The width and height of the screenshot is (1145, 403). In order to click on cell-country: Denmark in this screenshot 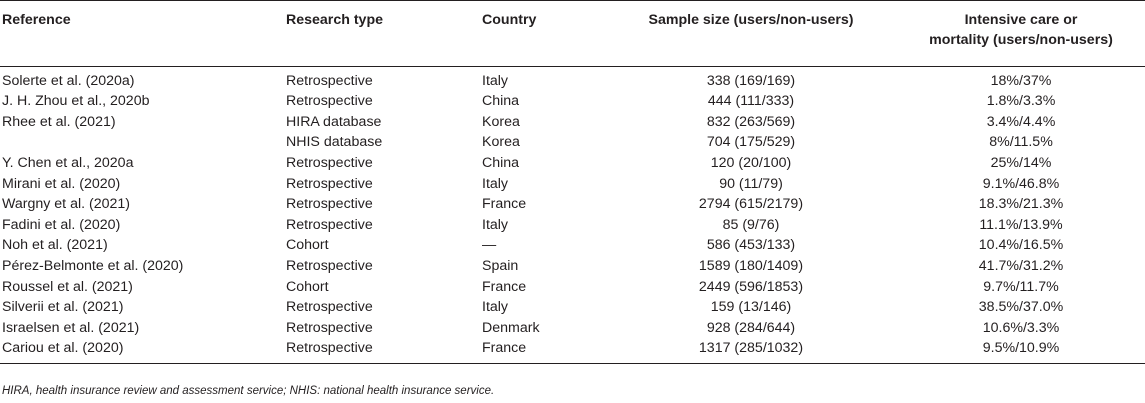, I will do `click(511, 327)`.